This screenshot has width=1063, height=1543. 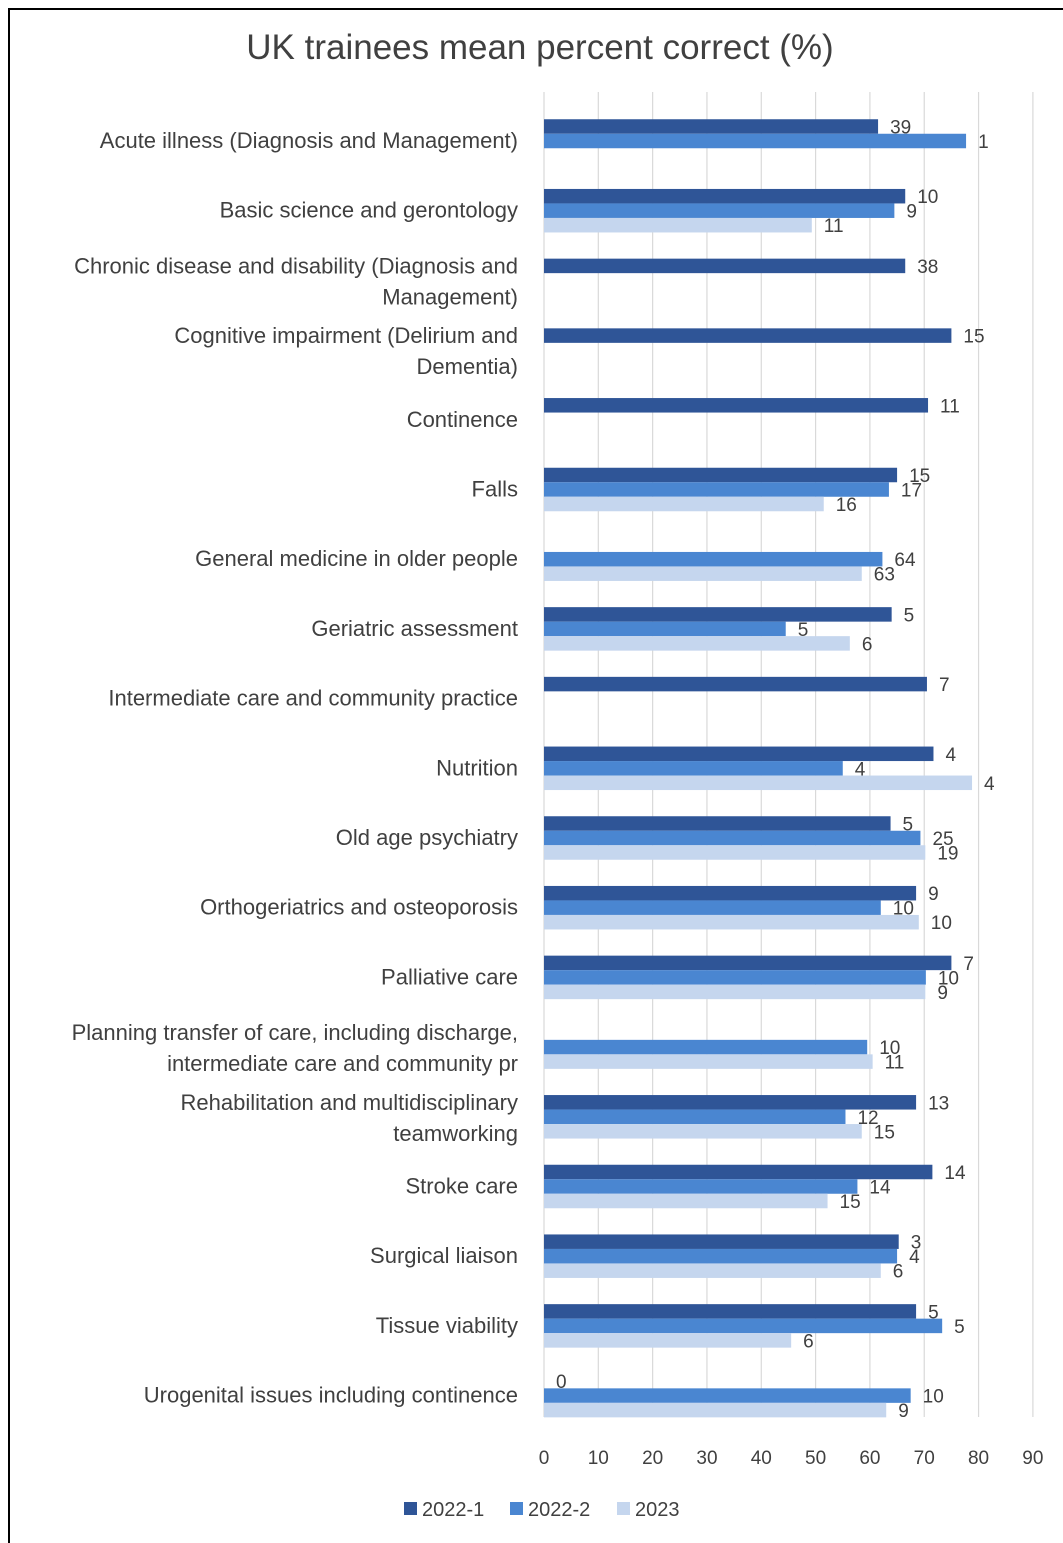 What do you see at coordinates (598, 1458) in the screenshot?
I see `x-tick-label: 10` at bounding box center [598, 1458].